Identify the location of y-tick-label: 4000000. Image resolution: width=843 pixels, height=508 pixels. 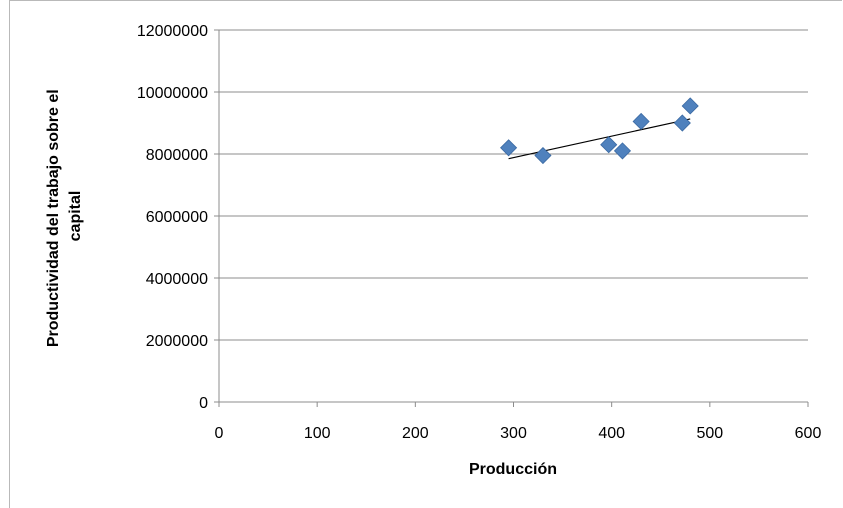
(177, 279).